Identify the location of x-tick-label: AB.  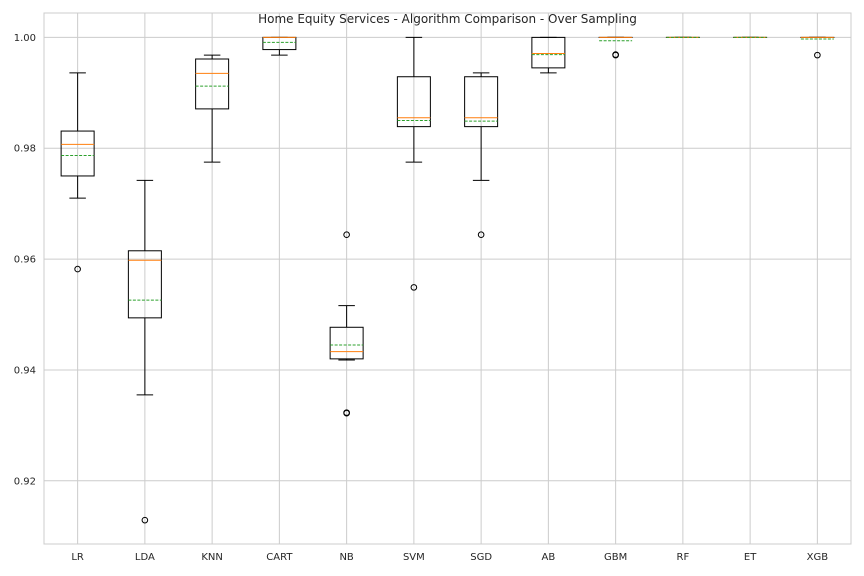
(549, 557).